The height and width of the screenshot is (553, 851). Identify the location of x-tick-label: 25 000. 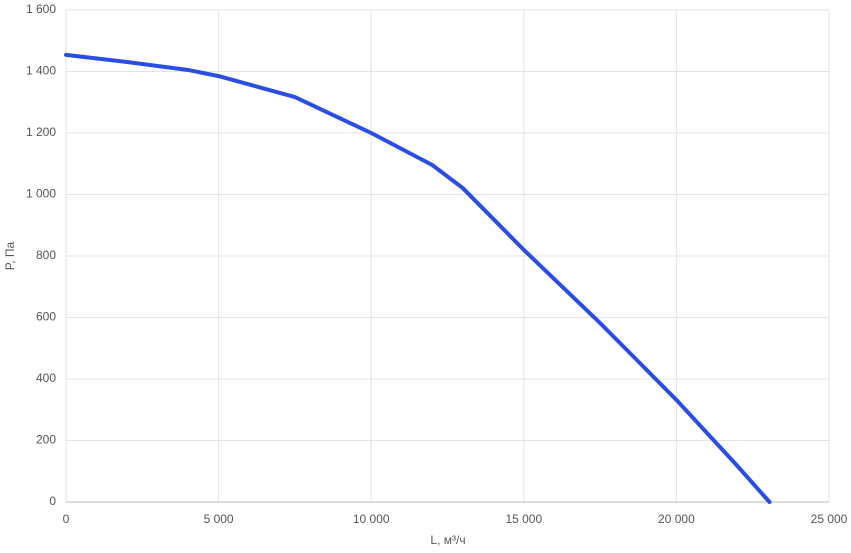
(829, 519).